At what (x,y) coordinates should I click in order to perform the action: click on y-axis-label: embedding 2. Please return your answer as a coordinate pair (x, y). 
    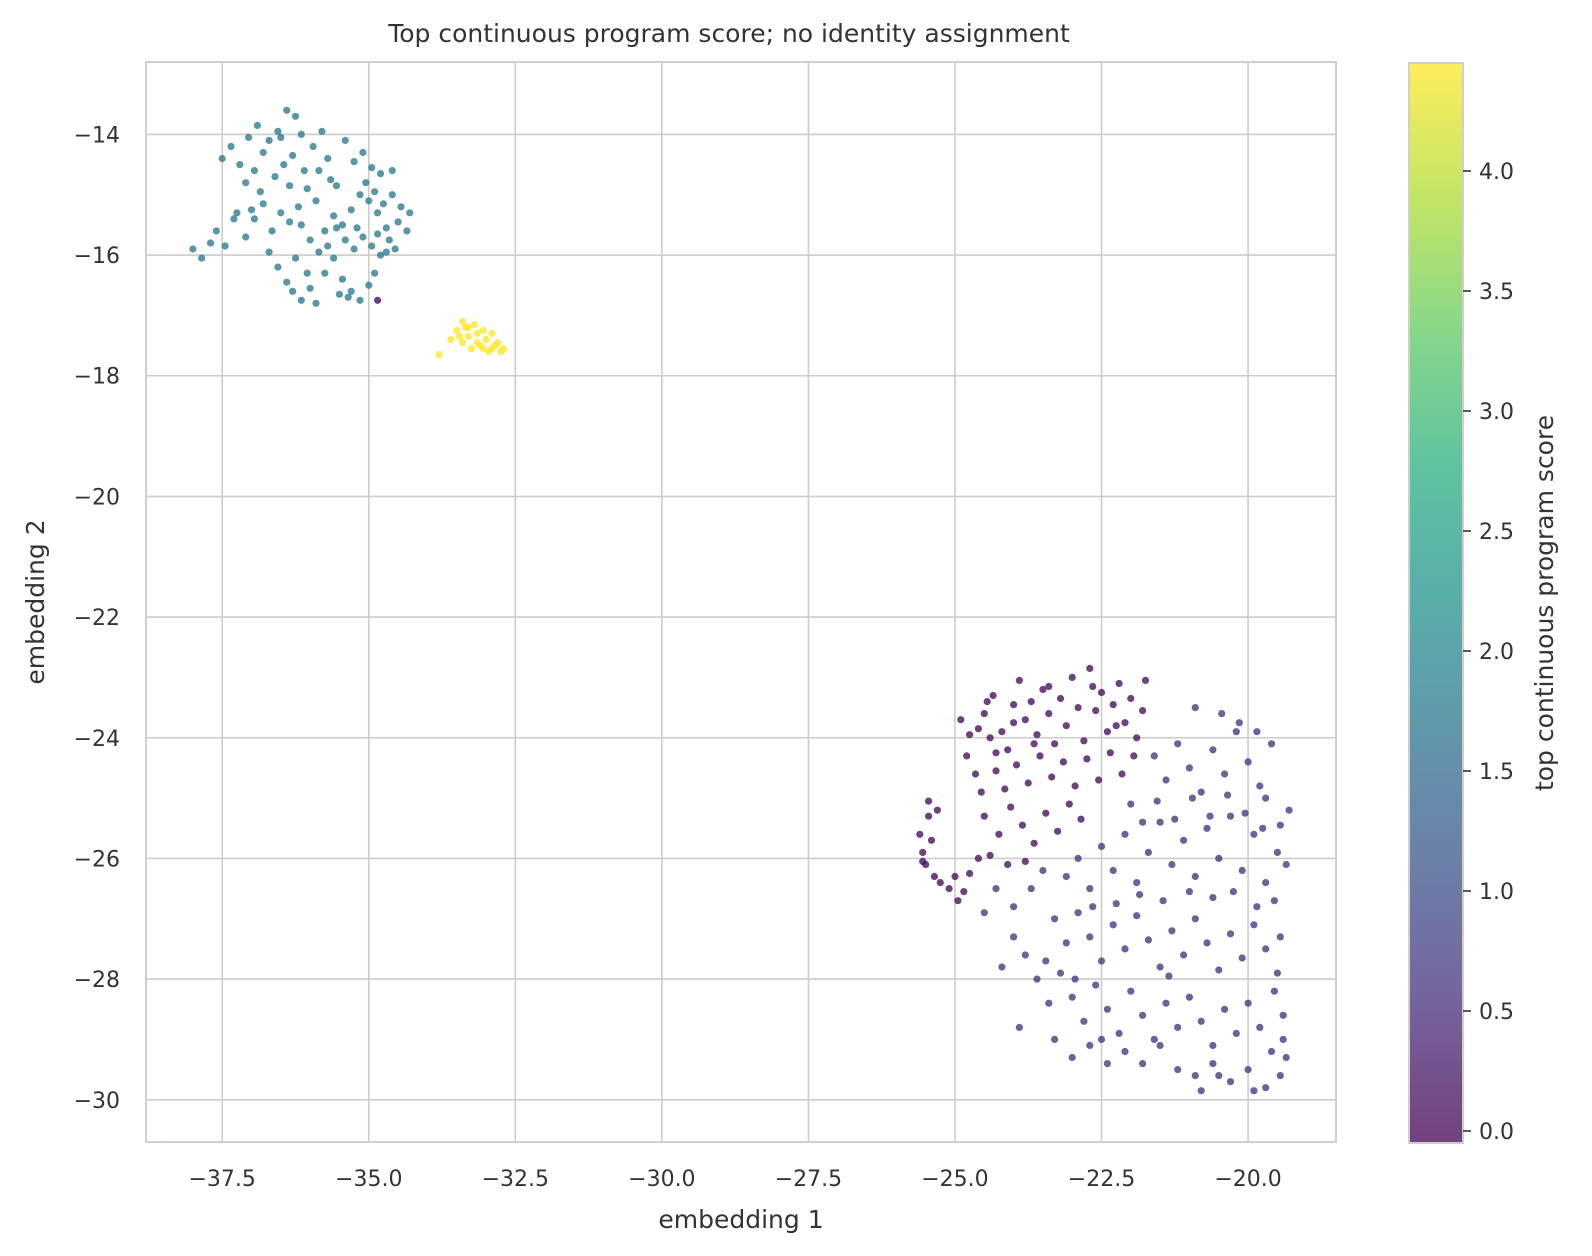
    Looking at the image, I should click on (35, 601).